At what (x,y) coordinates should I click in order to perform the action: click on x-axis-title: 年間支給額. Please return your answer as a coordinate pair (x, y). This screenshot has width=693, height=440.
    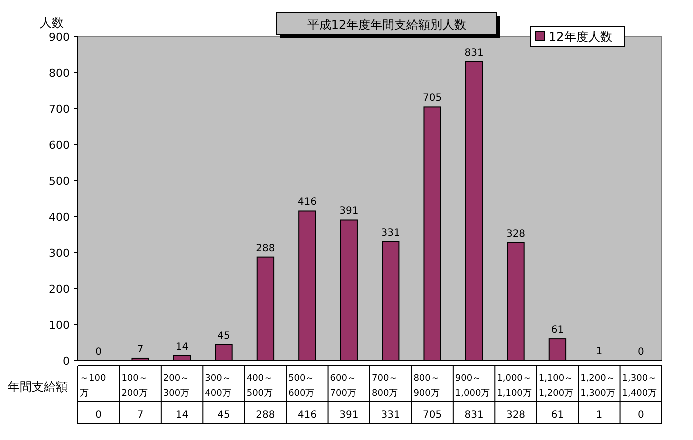
    Looking at the image, I should click on (38, 387).